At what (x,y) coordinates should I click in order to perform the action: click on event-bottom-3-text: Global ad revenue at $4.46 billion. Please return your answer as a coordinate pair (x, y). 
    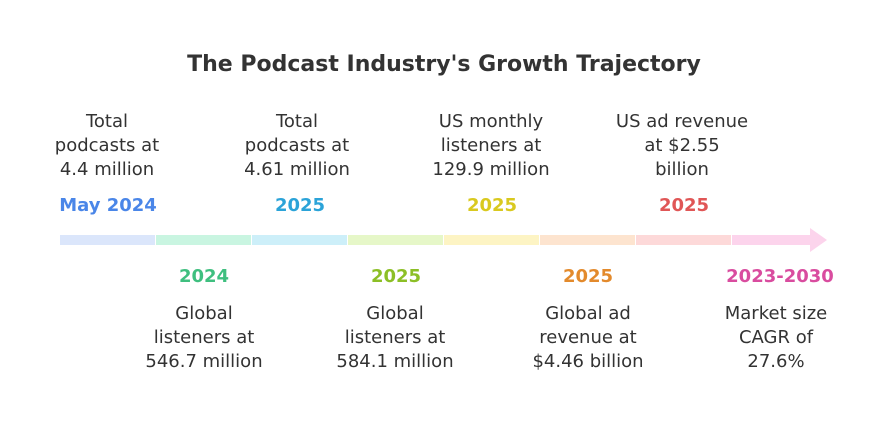
    Looking at the image, I should click on (588, 337).